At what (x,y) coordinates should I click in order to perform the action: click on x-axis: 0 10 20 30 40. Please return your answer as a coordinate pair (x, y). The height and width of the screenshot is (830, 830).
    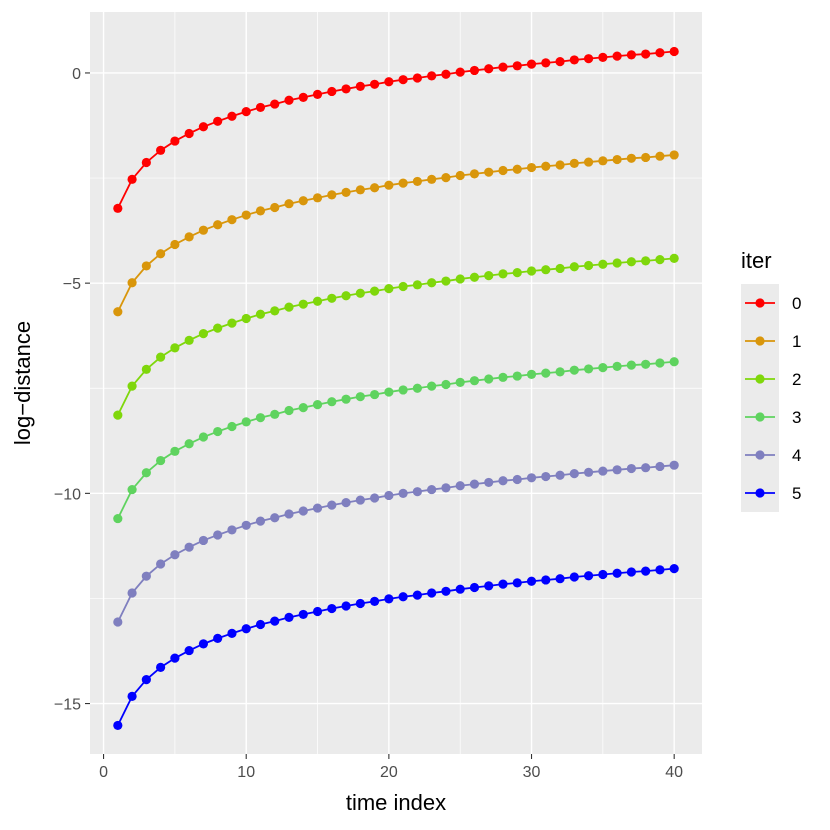
    Looking at the image, I should click on (391, 767).